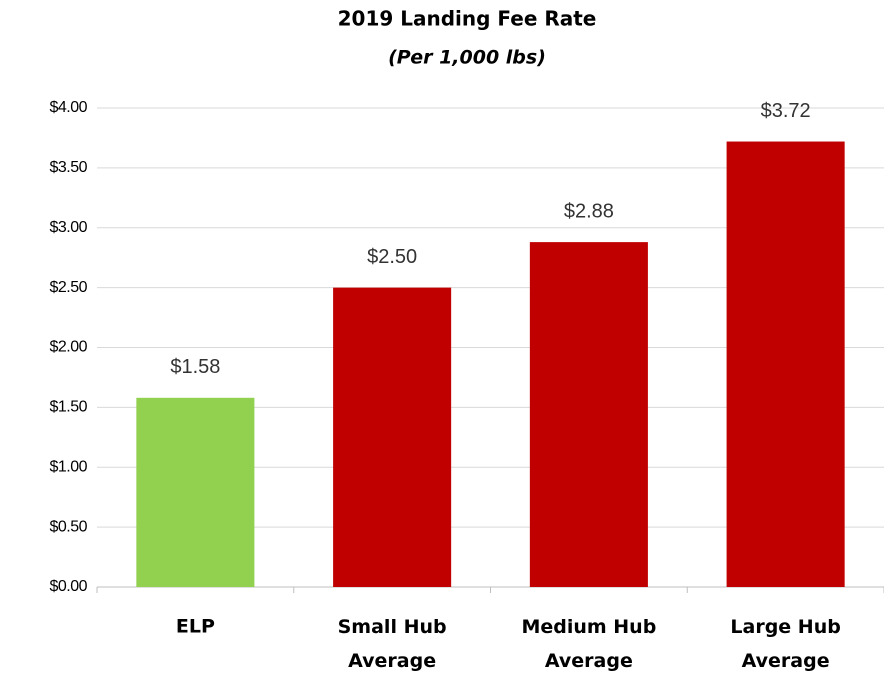 The width and height of the screenshot is (884, 674). What do you see at coordinates (195, 367) in the screenshot?
I see `value-label: $1.58` at bounding box center [195, 367].